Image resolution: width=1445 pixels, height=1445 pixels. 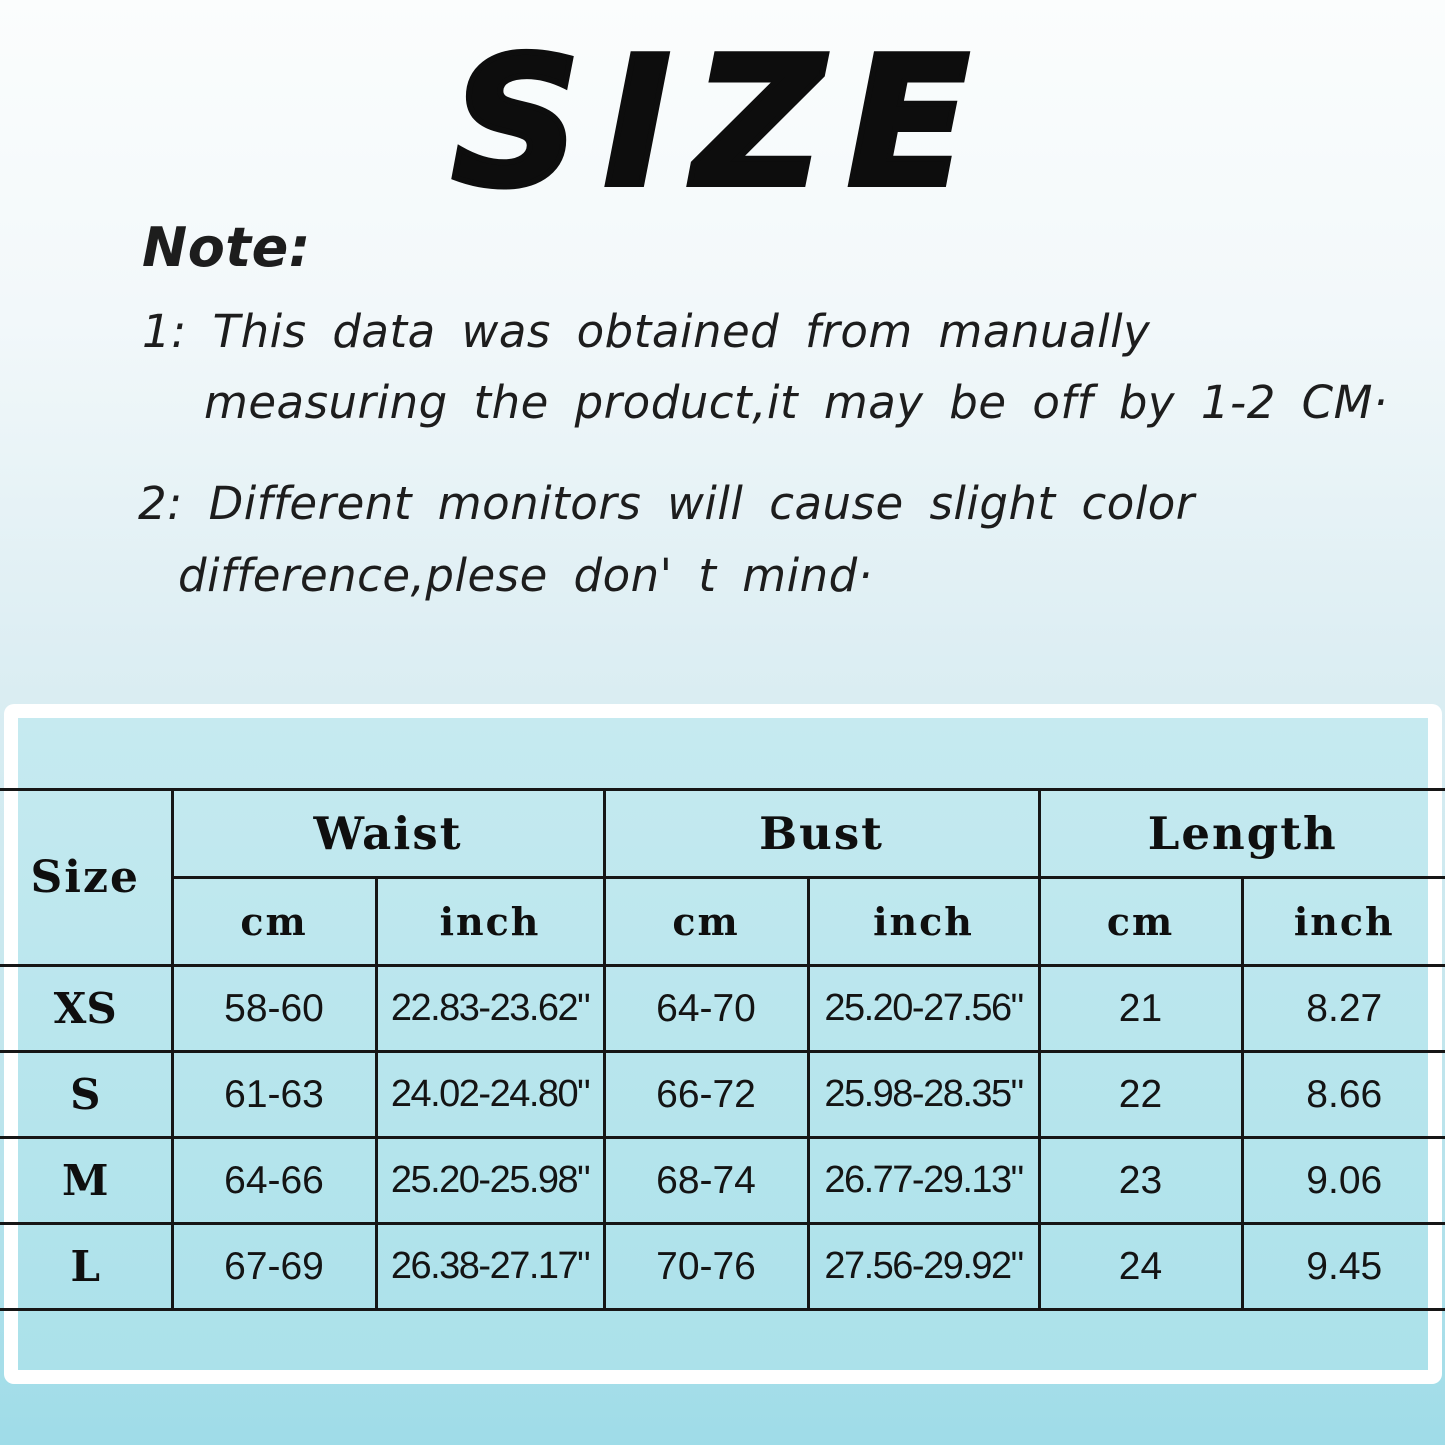 I want to click on page-title: SIZE, so click(x=721, y=122).